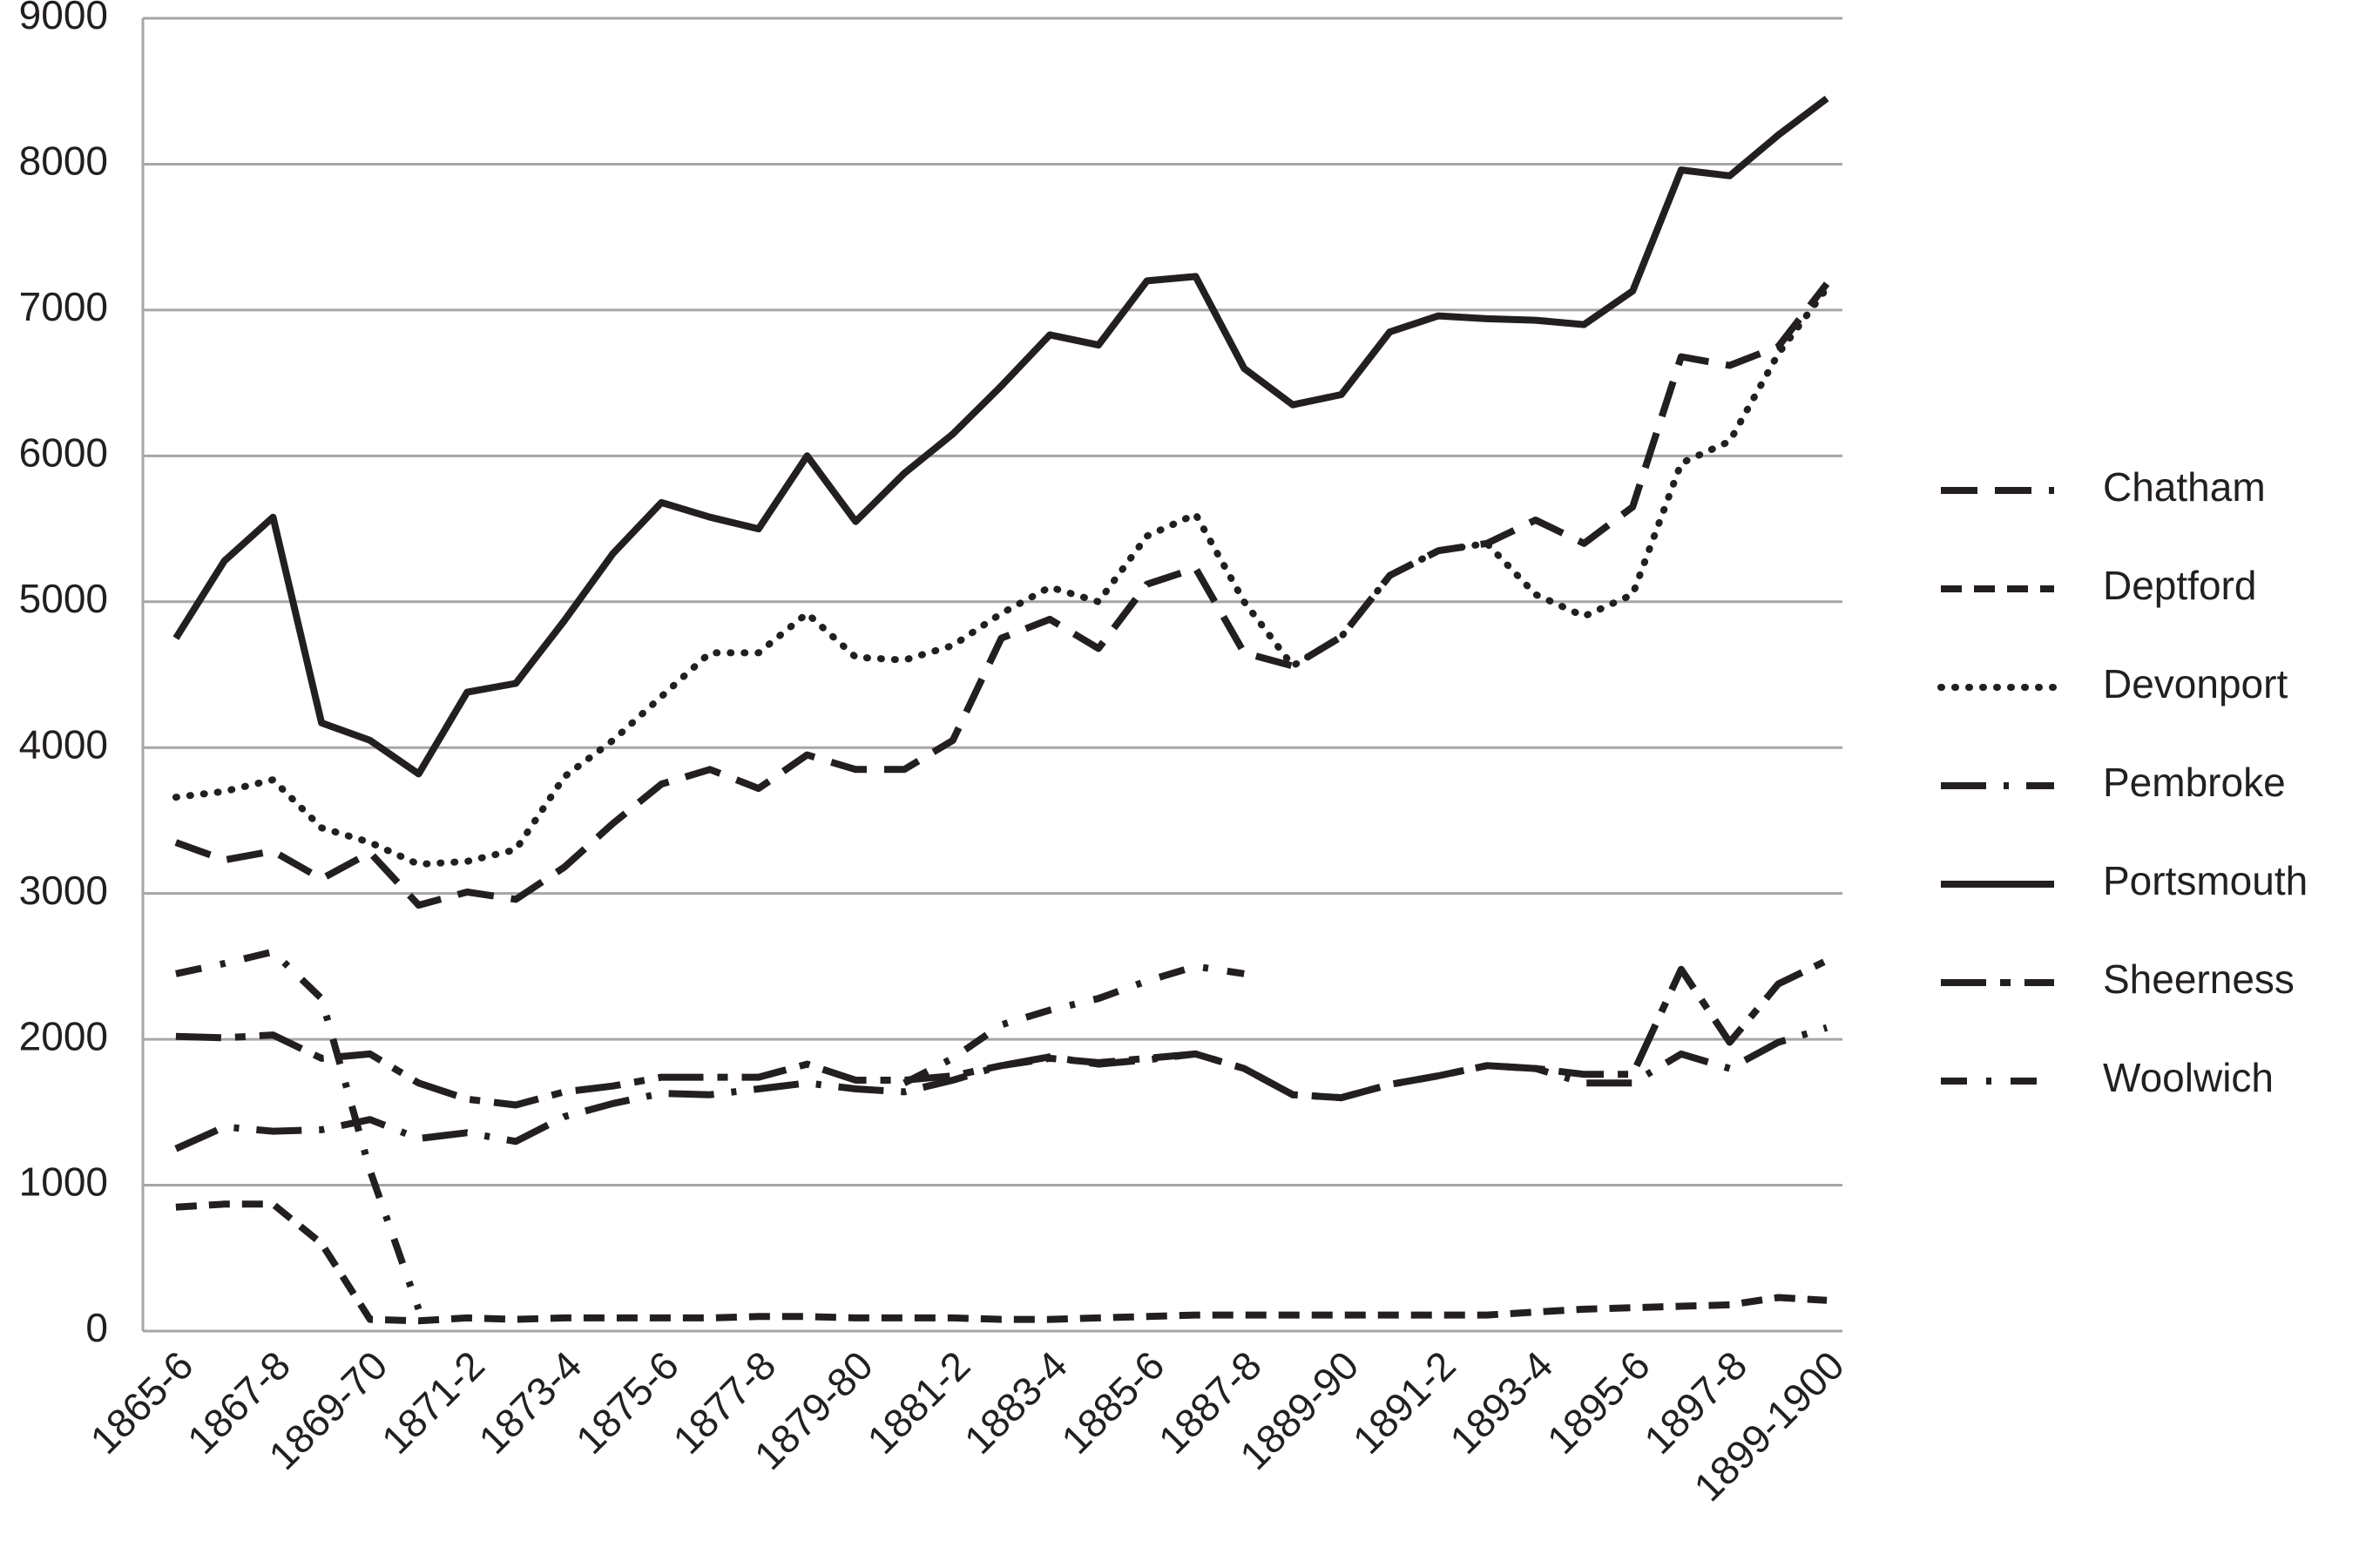 This screenshot has width=2359, height=1568. Describe the element at coordinates (2179, 585) in the screenshot. I see `legend-label: Deptford` at that location.